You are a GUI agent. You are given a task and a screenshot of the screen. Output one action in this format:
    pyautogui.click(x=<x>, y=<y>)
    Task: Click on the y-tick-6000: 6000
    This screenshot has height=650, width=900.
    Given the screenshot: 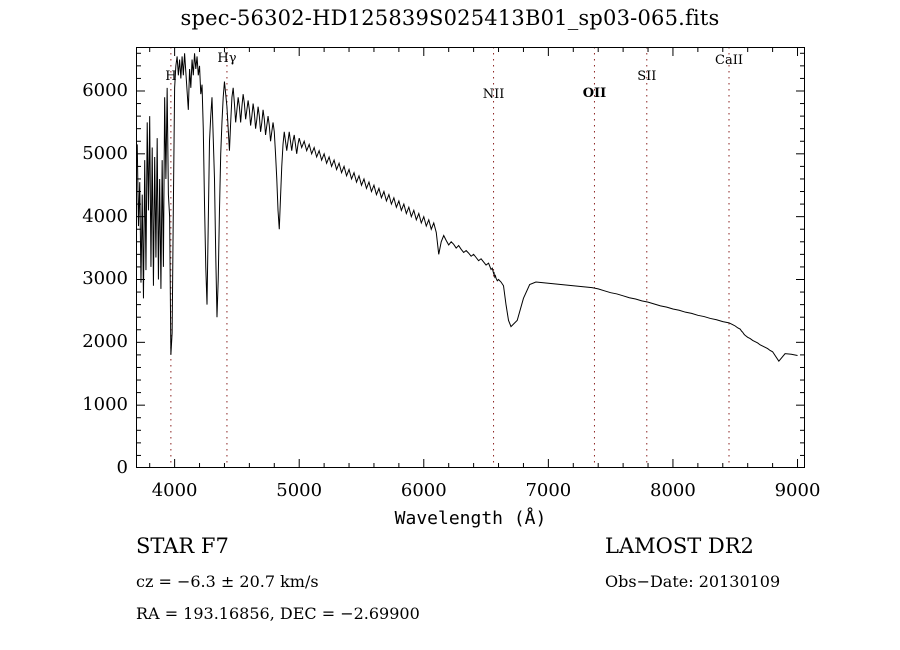 What is the action you would take?
    pyautogui.click(x=105, y=90)
    